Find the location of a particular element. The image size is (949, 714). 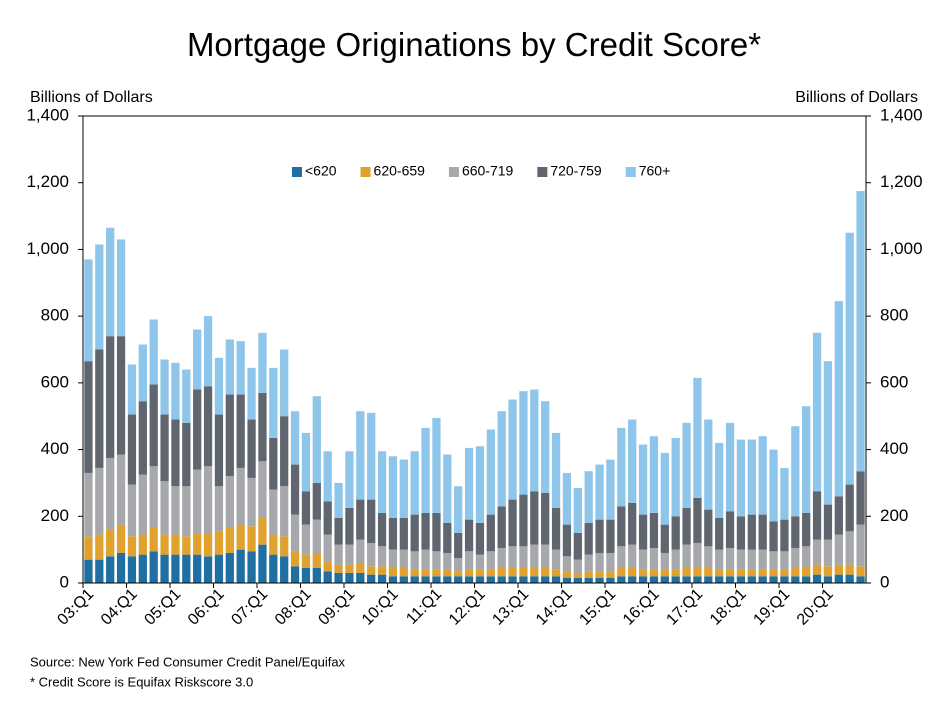

y2-tick-label: 800 is located at coordinates (894, 315).